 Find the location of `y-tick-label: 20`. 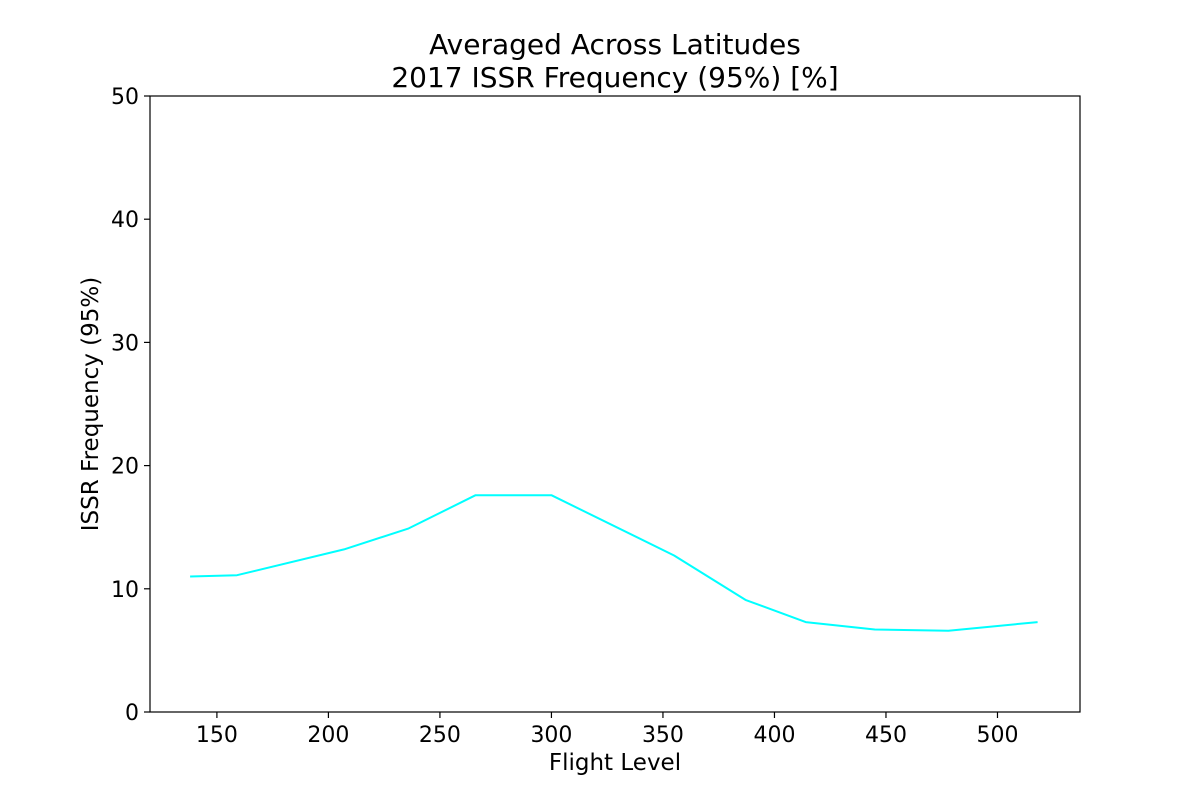

y-tick-label: 20 is located at coordinates (125, 467).